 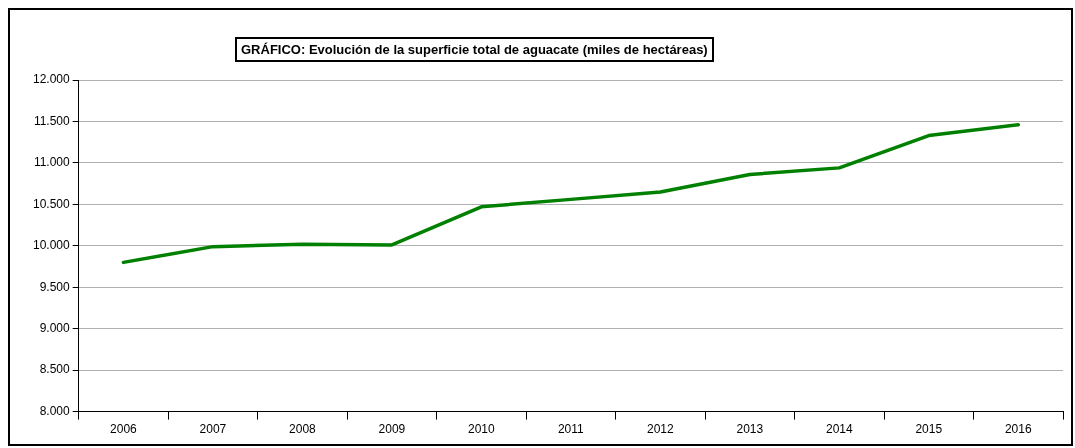 What do you see at coordinates (52, 203) in the screenshot?
I see `y-tick-label: 10.500` at bounding box center [52, 203].